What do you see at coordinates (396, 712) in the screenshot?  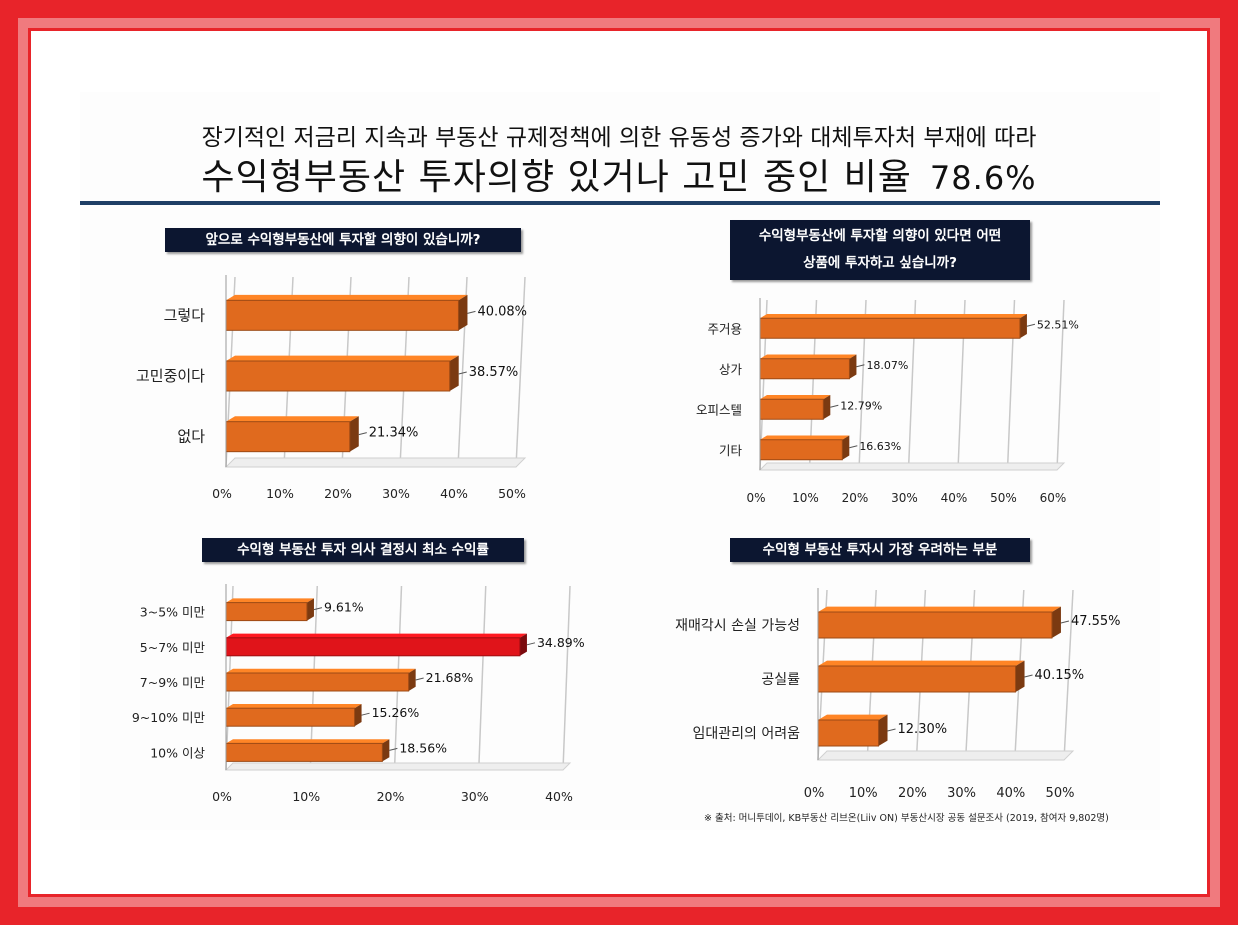 I see `data-label: 15.26%` at bounding box center [396, 712].